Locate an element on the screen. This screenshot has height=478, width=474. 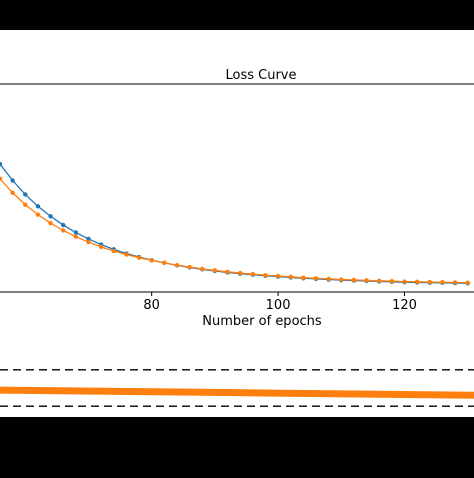
strip-series-group is located at coordinates (237, 392).